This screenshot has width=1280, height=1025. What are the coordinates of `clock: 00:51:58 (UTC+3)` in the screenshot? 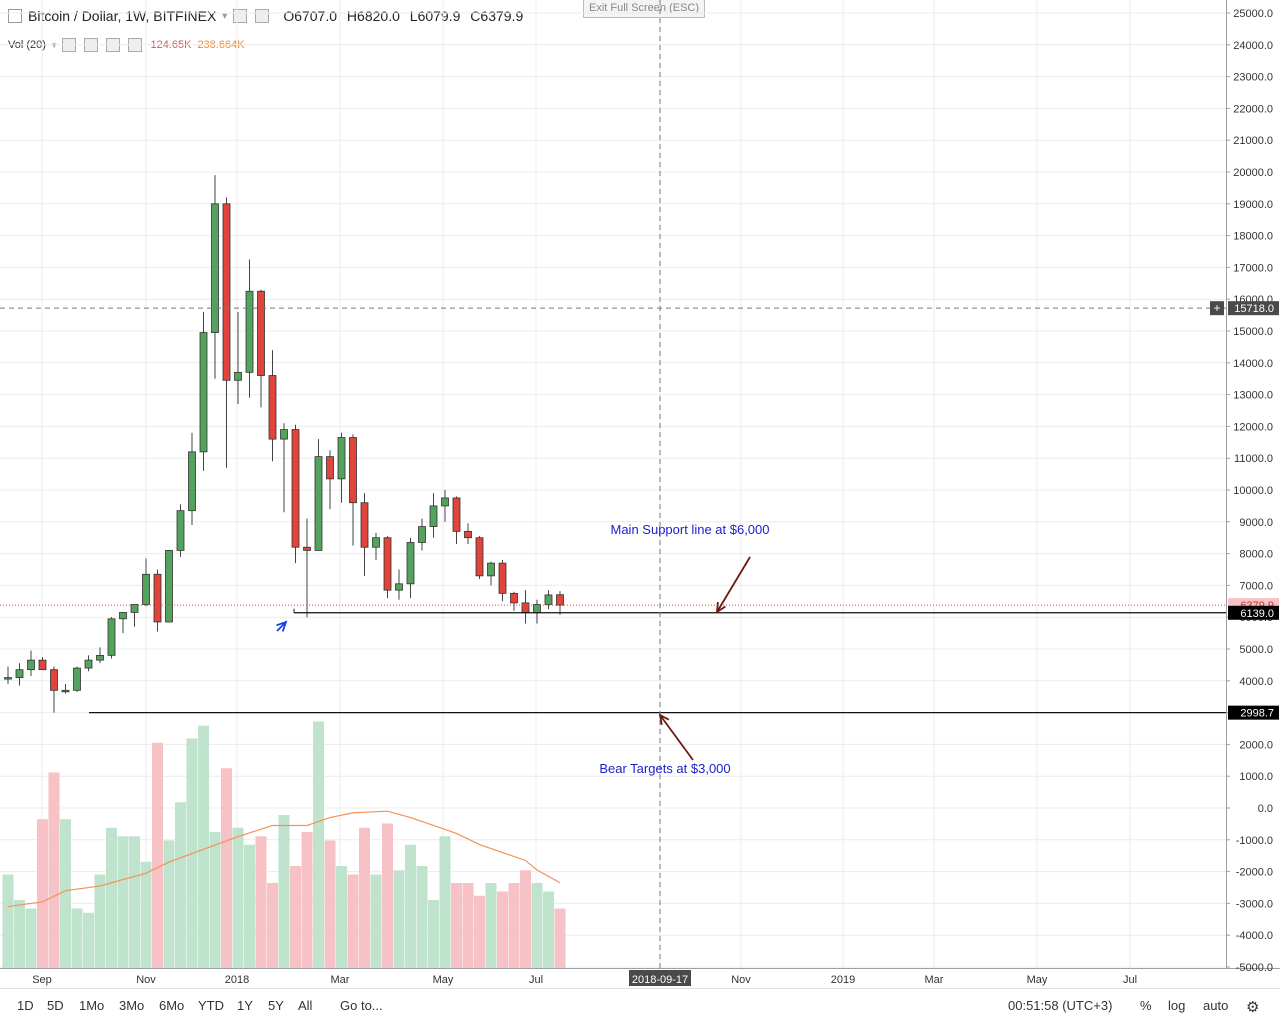 It's located at (1060, 1005).